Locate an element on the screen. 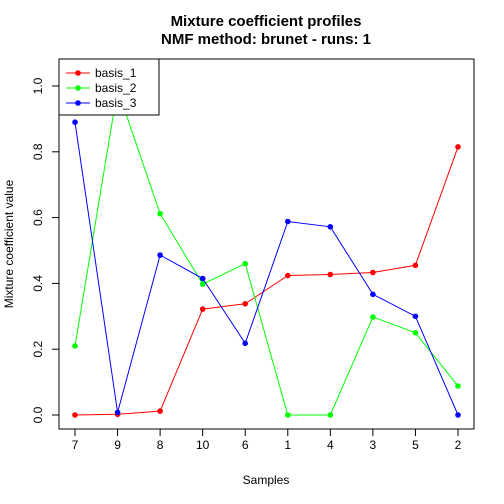 The height and width of the screenshot is (504, 504). x-tick-label: 6 is located at coordinates (245, 445).